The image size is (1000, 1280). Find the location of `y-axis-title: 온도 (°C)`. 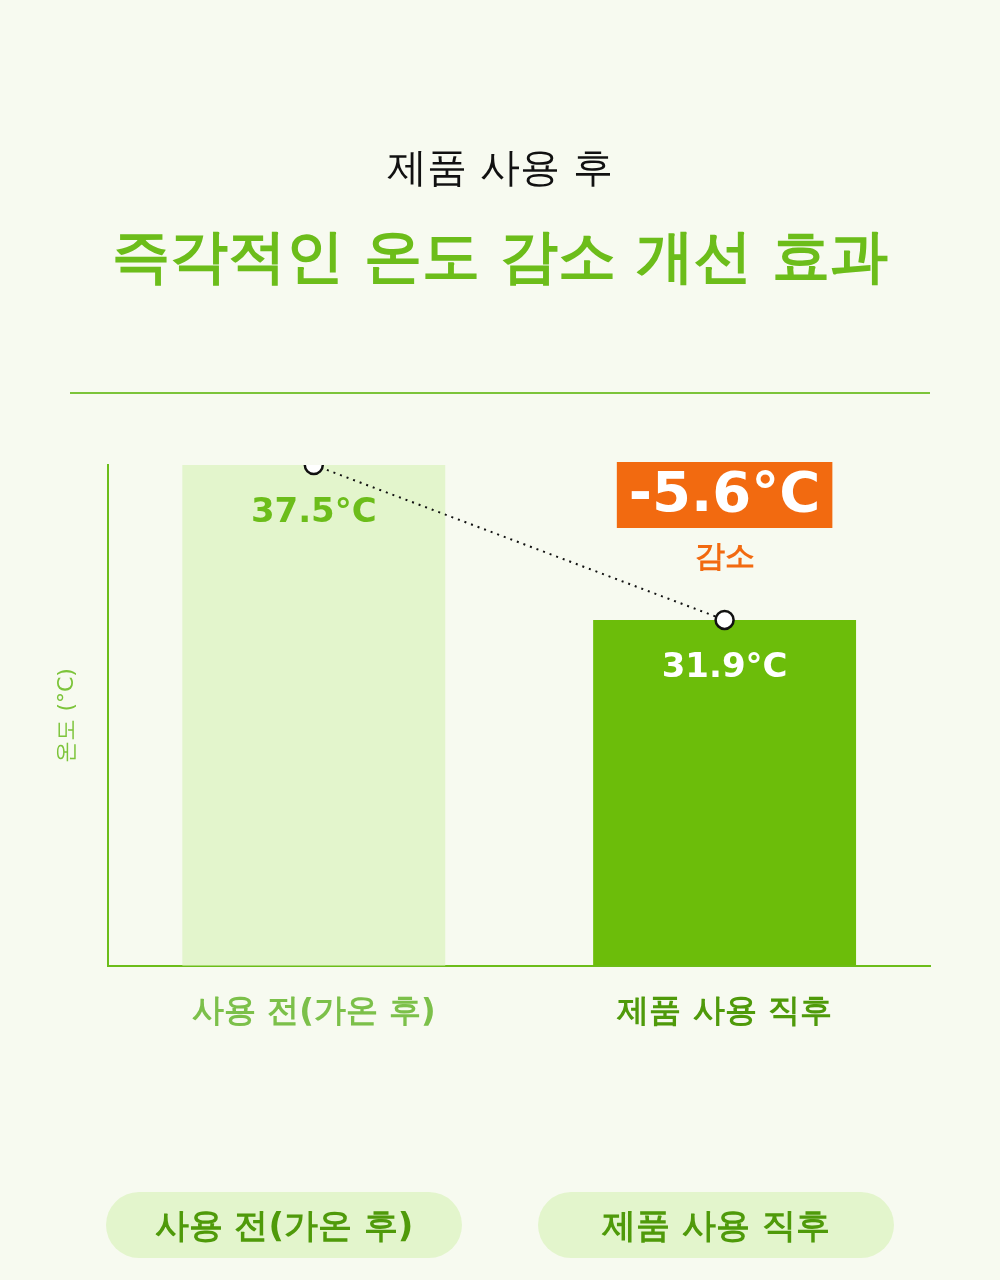

y-axis-title: 온도 (°C) is located at coordinates (65, 715).